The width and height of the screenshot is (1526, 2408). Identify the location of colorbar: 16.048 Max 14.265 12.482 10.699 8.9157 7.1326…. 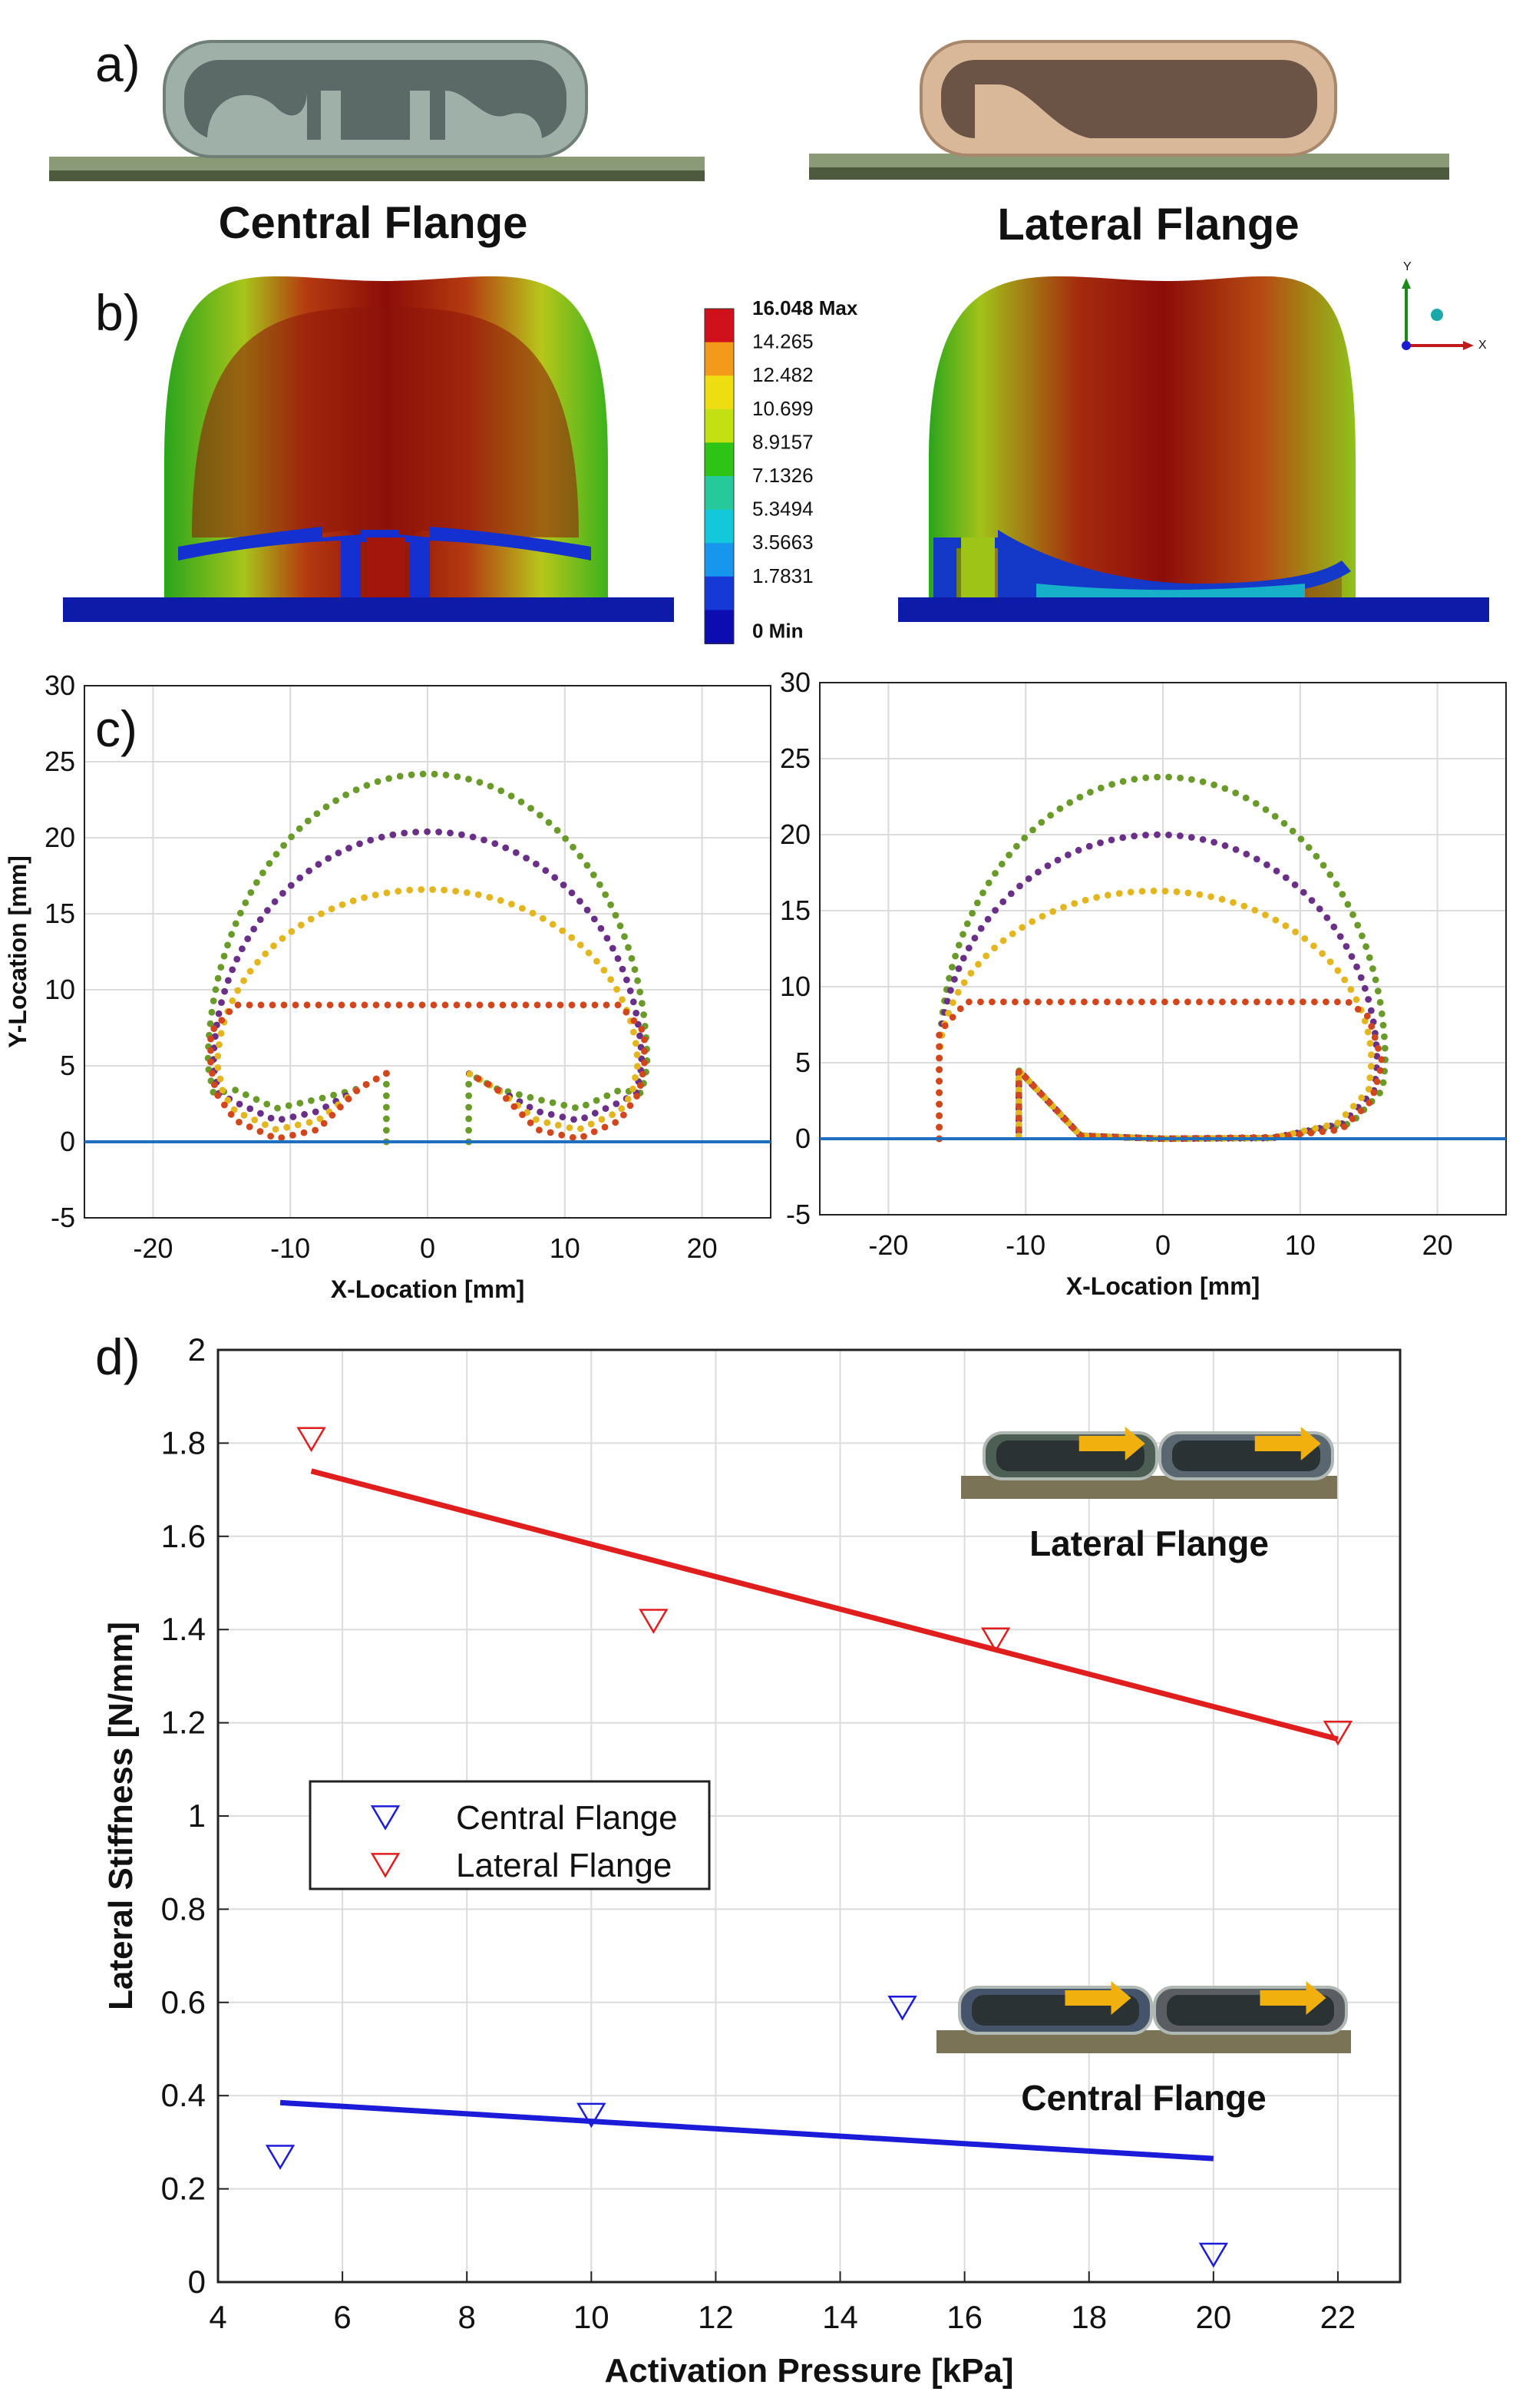
(781, 470).